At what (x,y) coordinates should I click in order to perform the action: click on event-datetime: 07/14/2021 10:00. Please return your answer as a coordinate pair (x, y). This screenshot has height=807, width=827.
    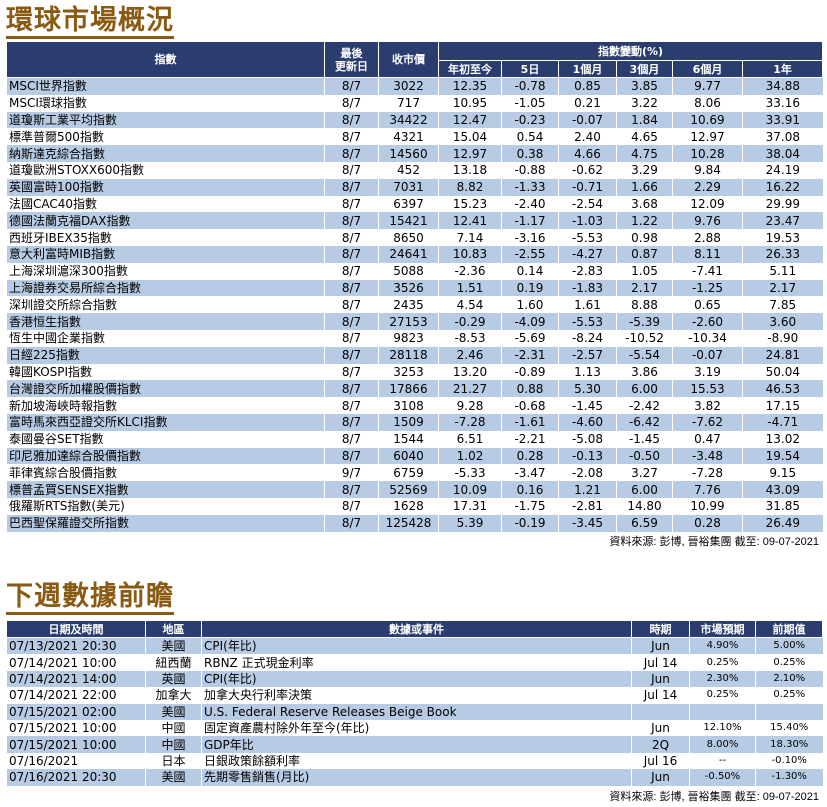
    Looking at the image, I should click on (76, 662).